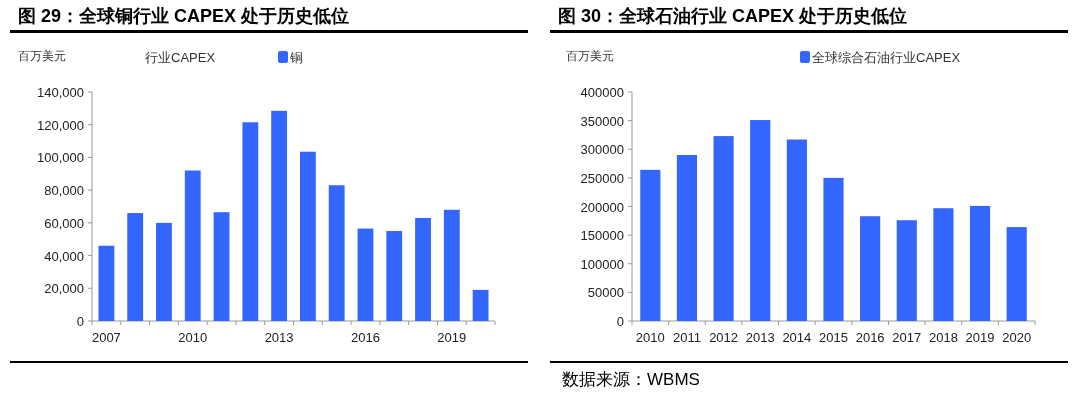  What do you see at coordinates (64, 223) in the screenshot?
I see `y-tick-label: 60,000` at bounding box center [64, 223].